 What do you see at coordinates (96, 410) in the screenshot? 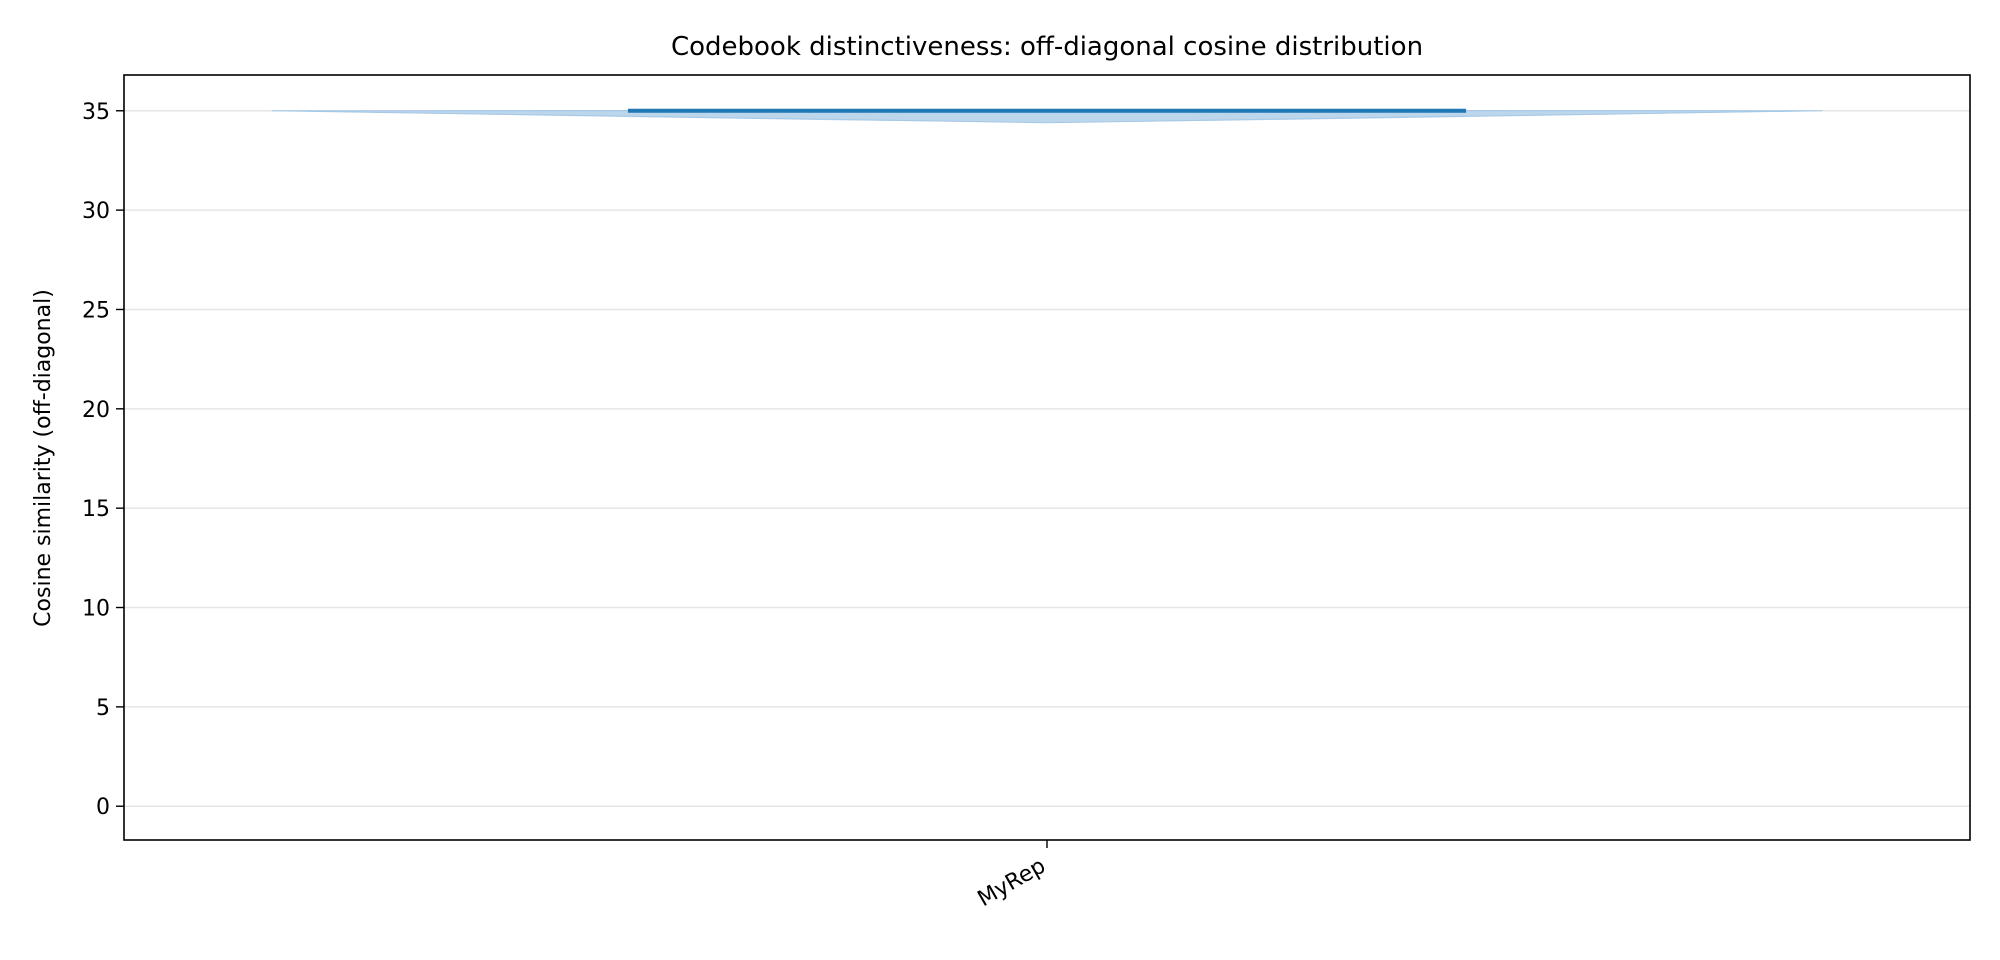
I see `y-tick-label: 20` at bounding box center [96, 410].